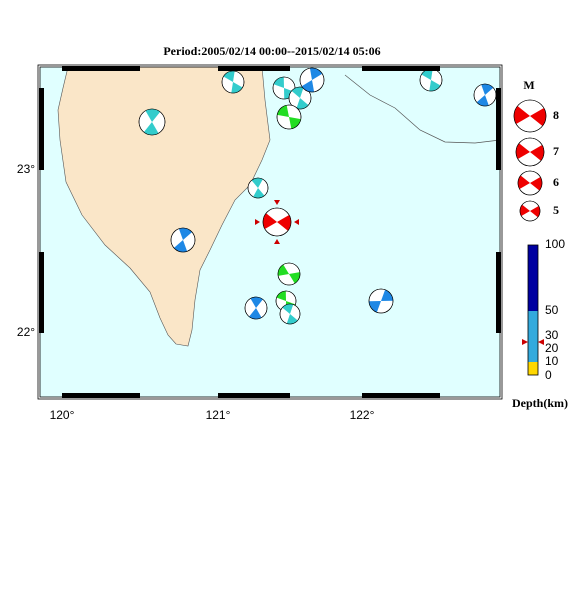 The height and width of the screenshot is (600, 585). What do you see at coordinates (422, 109) in the screenshot?
I see `trench-line` at bounding box center [422, 109].